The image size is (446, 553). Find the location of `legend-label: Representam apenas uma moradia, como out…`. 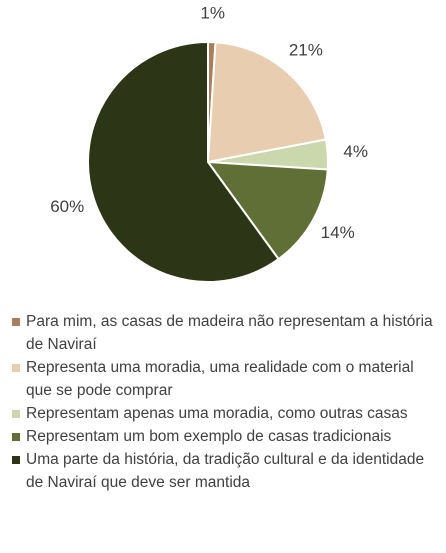

legend-label: Representam apenas uma moradia, como out… is located at coordinates (217, 413).